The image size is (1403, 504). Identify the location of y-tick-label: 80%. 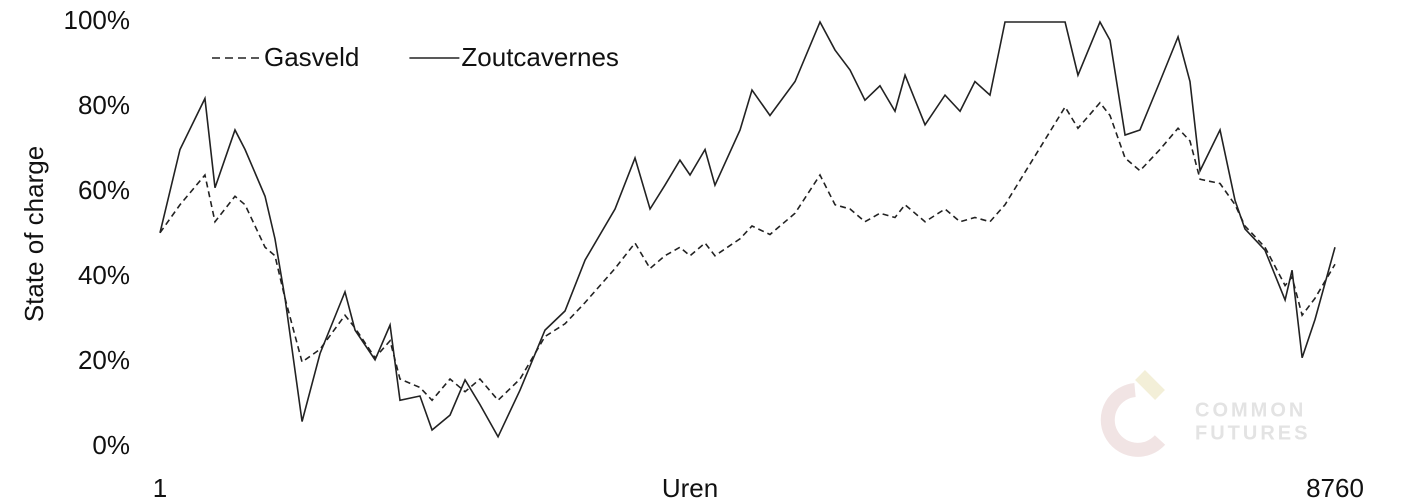
(104, 105).